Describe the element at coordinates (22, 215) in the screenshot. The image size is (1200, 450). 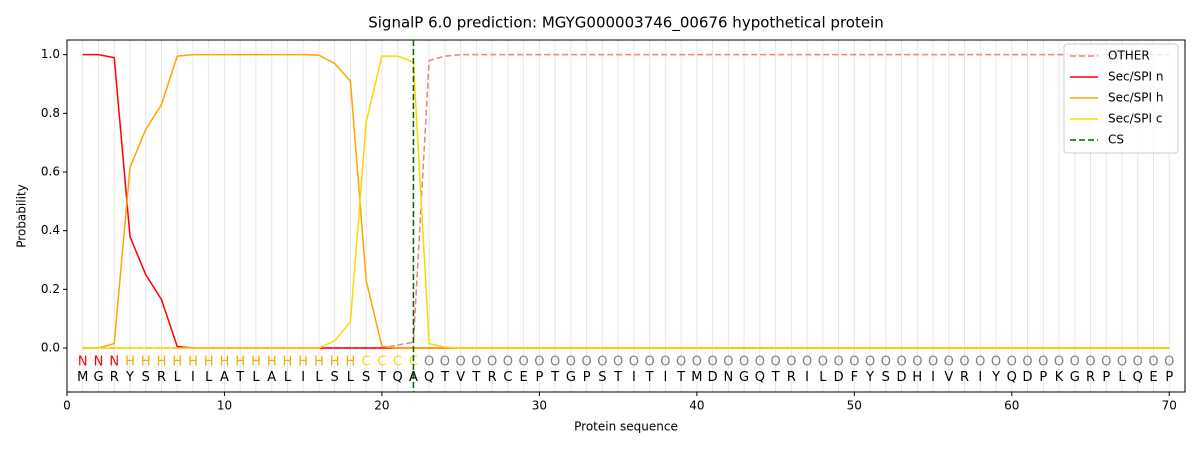
I see `y-axis-label: Probability` at that location.